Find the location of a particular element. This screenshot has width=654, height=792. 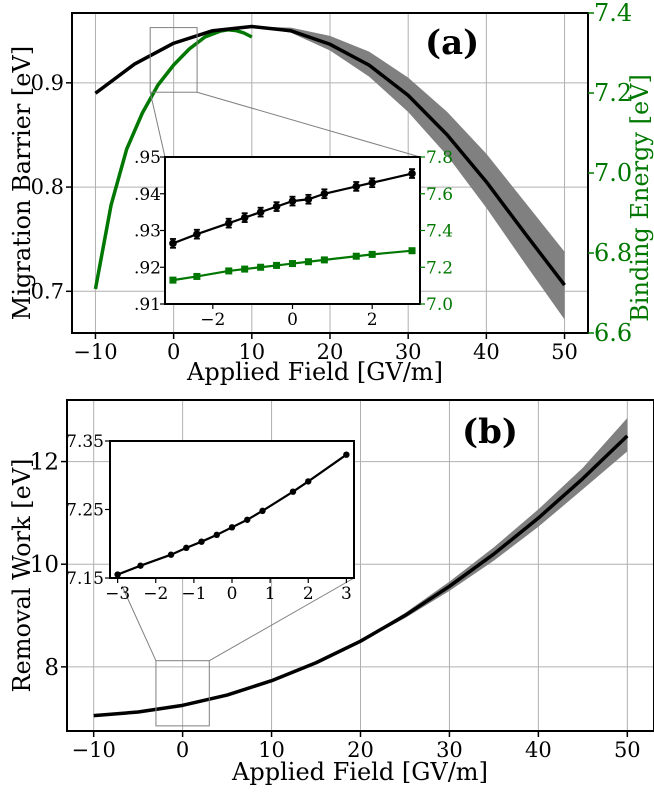

a-inset-y-tick-label: .92 is located at coordinates (147, 268).